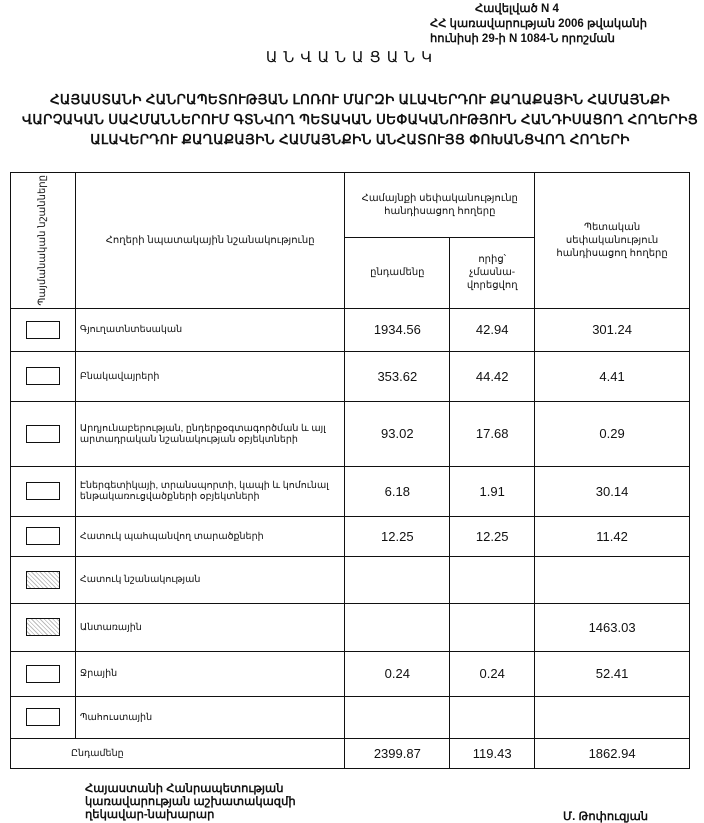 The height and width of the screenshot is (823, 704). Describe the element at coordinates (539, 24) in the screenshot. I see `annex-line: ՀՀ կառավարության 2006 թվականի` at that location.